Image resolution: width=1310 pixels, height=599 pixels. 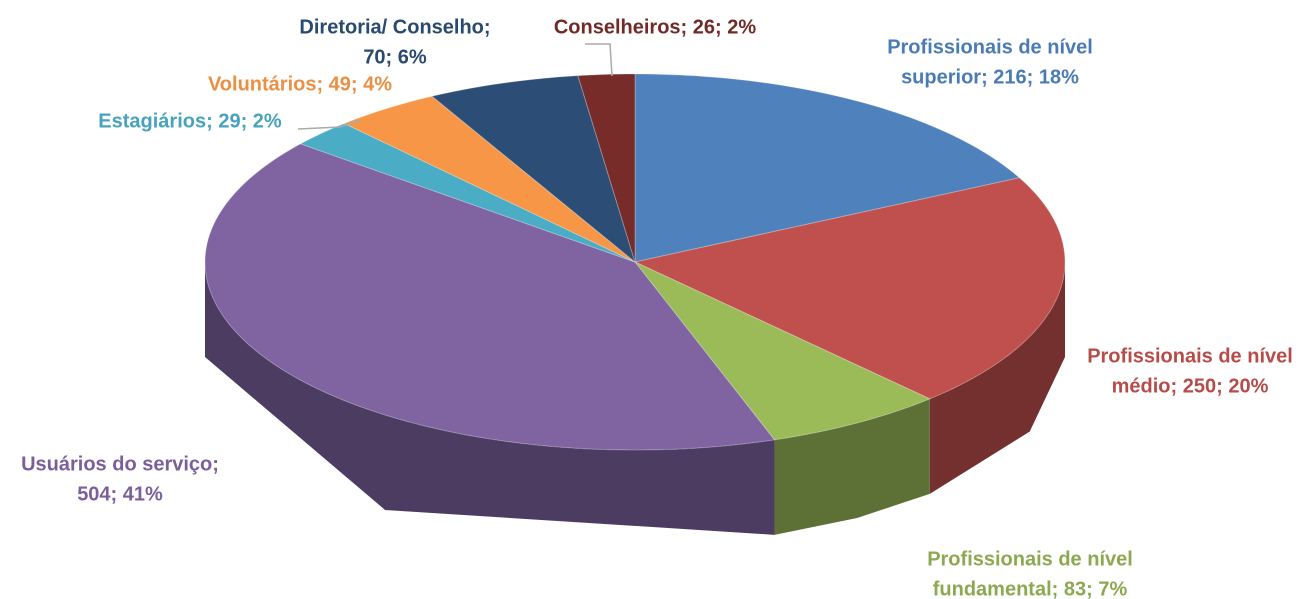 What do you see at coordinates (655, 27) in the screenshot?
I see `data-label: Conselheiros; 26; 2%` at bounding box center [655, 27].